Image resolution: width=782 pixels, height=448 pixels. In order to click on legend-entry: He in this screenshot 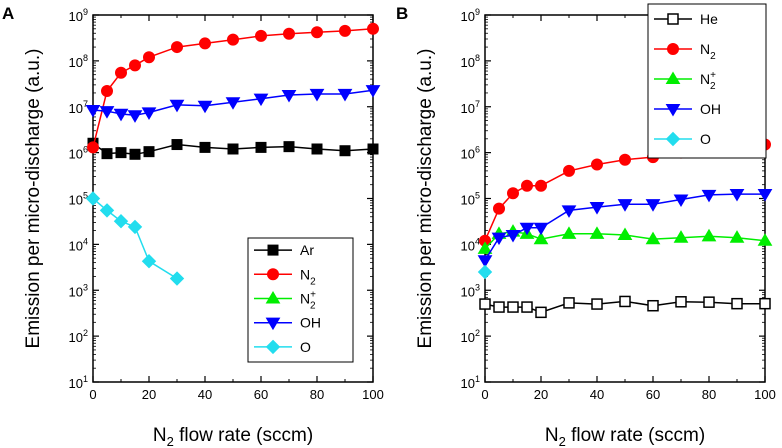, I will do `click(709, 19)`.